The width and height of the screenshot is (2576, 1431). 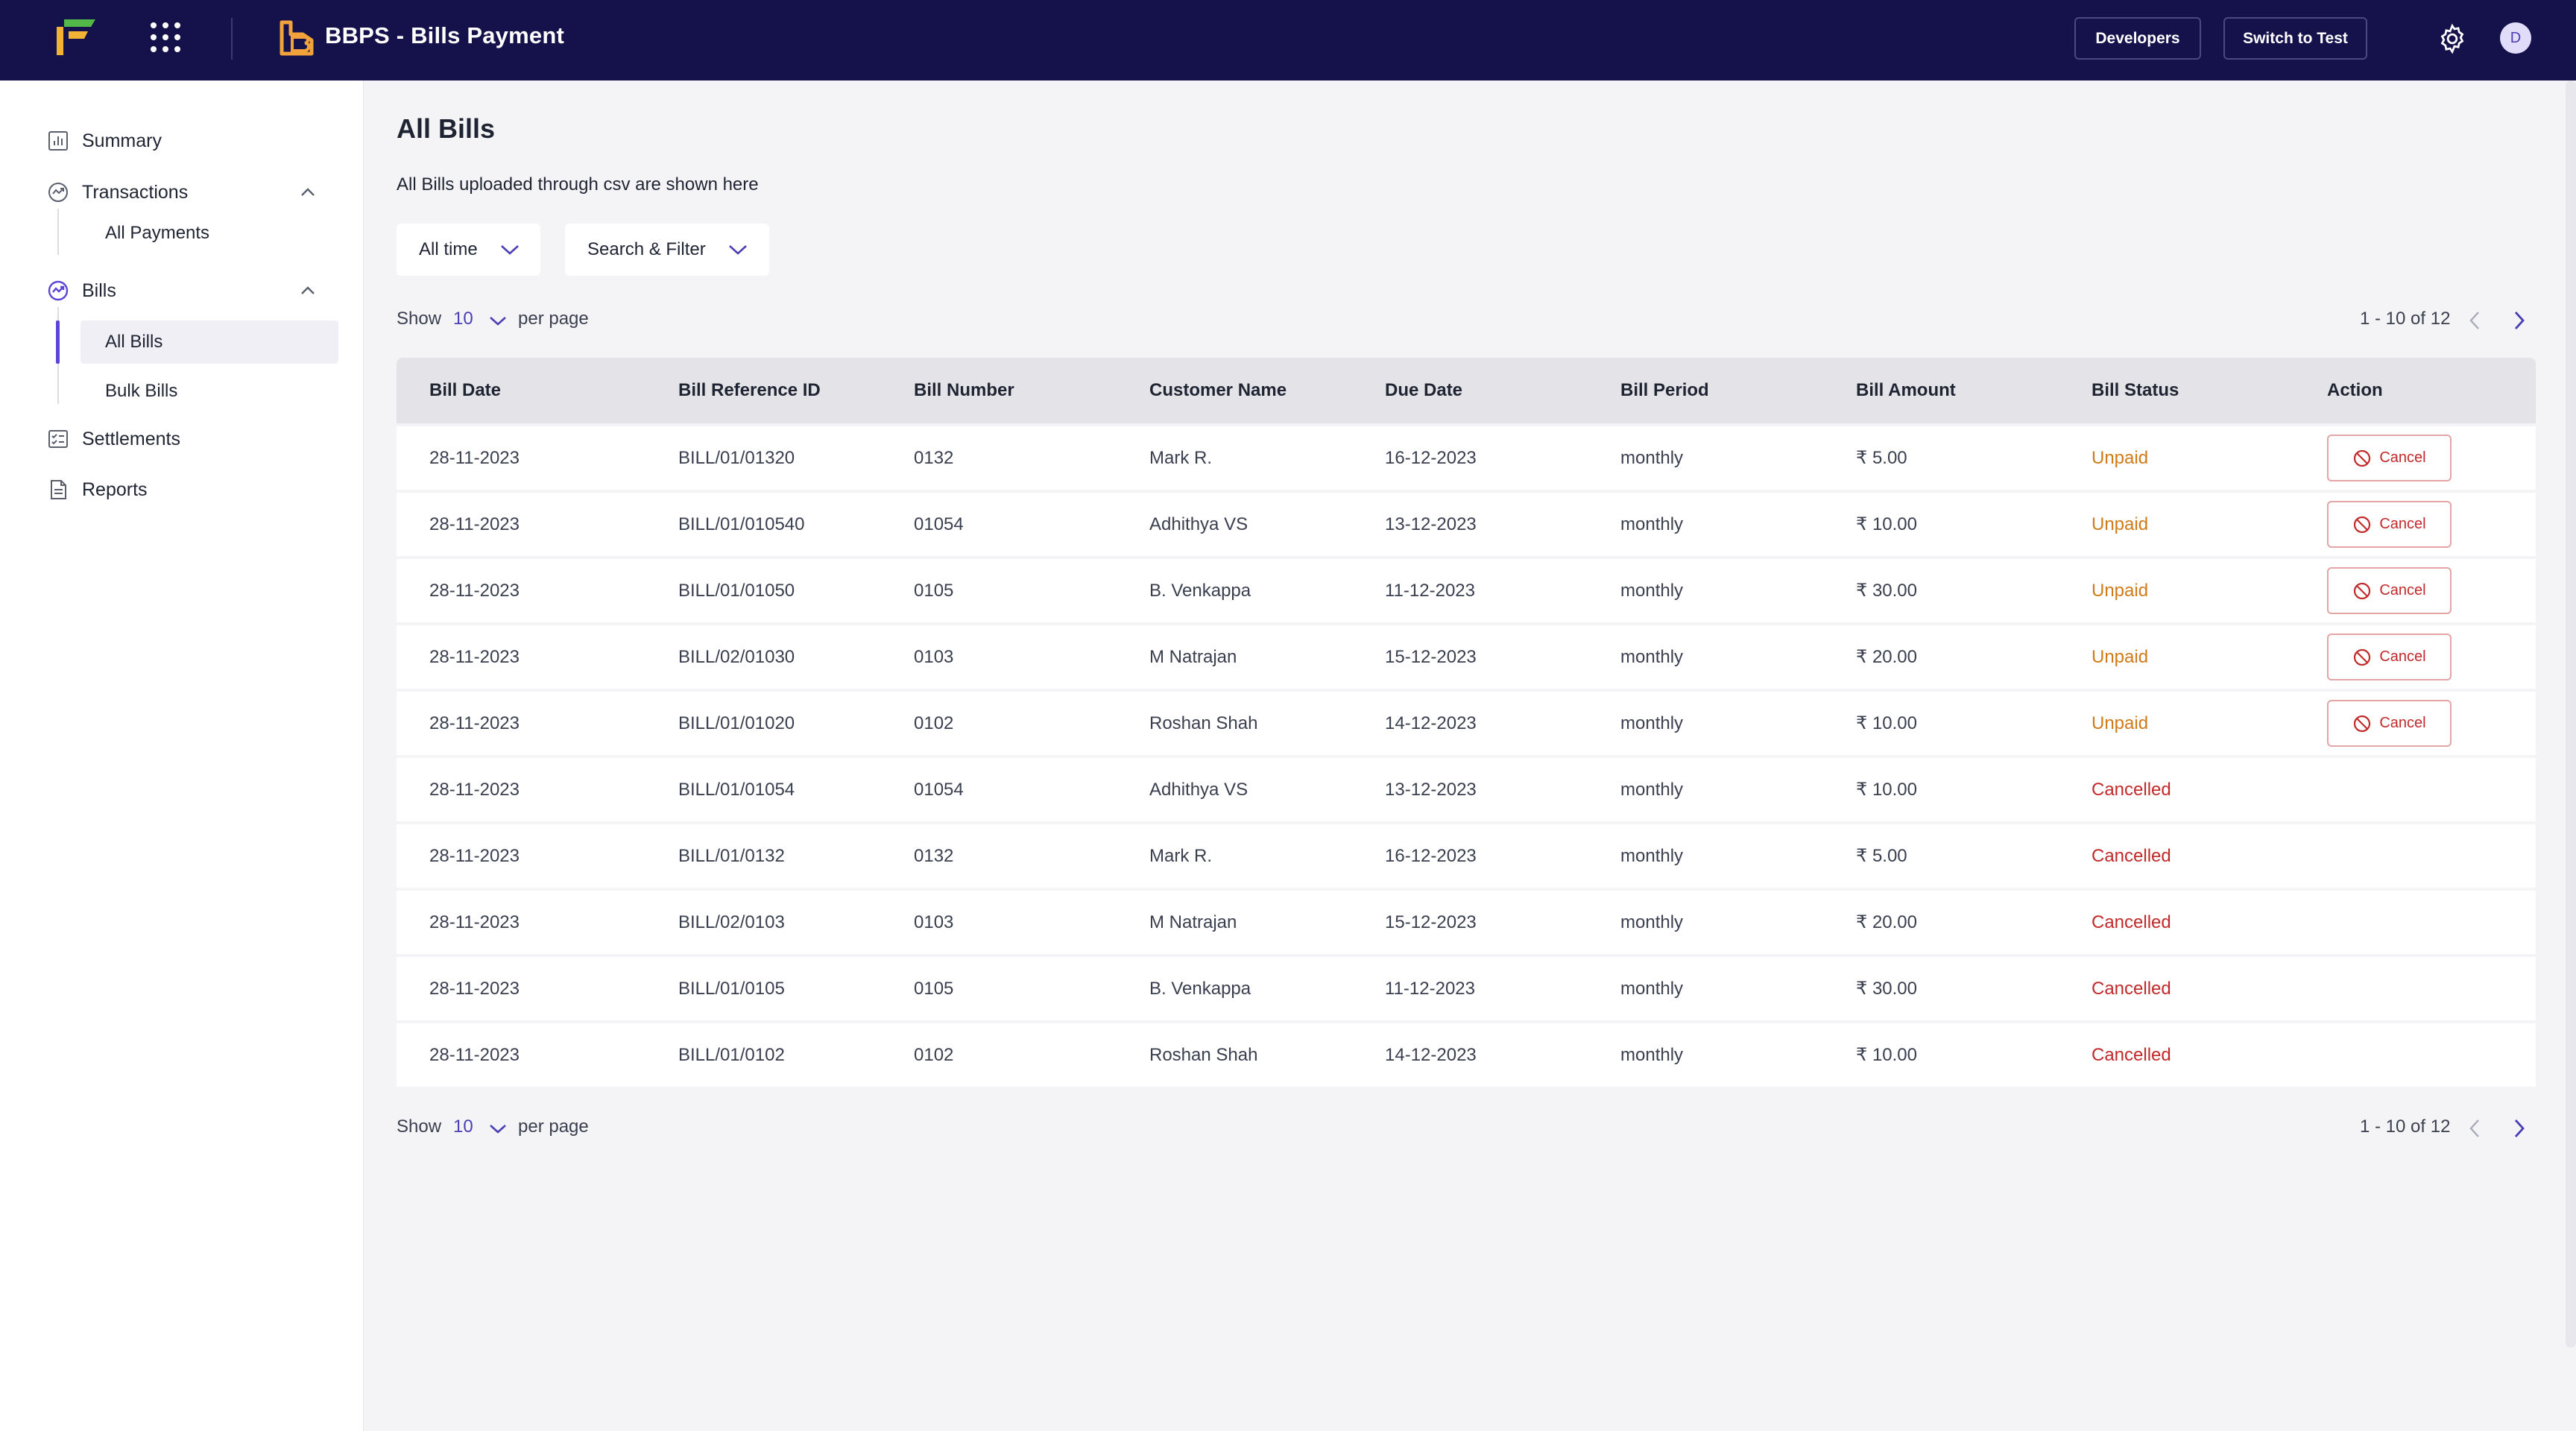 What do you see at coordinates (736, 723) in the screenshot?
I see `bill-reference-cell: BILL/01/01020` at bounding box center [736, 723].